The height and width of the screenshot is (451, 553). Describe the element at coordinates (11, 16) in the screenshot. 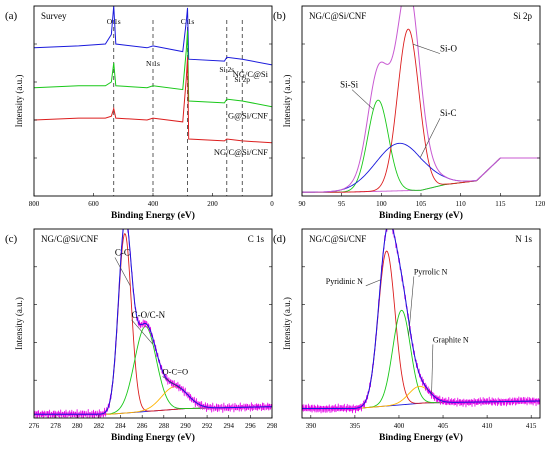

I see `panel-label: (a)` at that location.